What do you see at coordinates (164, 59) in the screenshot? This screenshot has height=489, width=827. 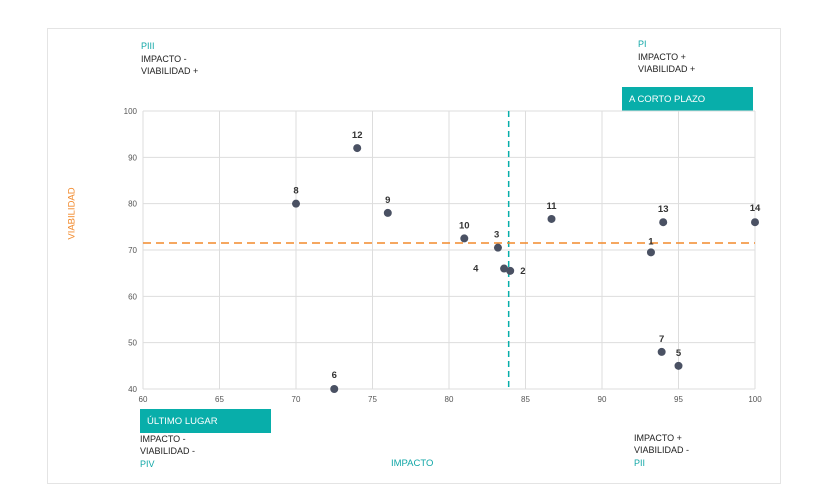 I see `quadrant-piii-line1: IMPACTO -` at bounding box center [164, 59].